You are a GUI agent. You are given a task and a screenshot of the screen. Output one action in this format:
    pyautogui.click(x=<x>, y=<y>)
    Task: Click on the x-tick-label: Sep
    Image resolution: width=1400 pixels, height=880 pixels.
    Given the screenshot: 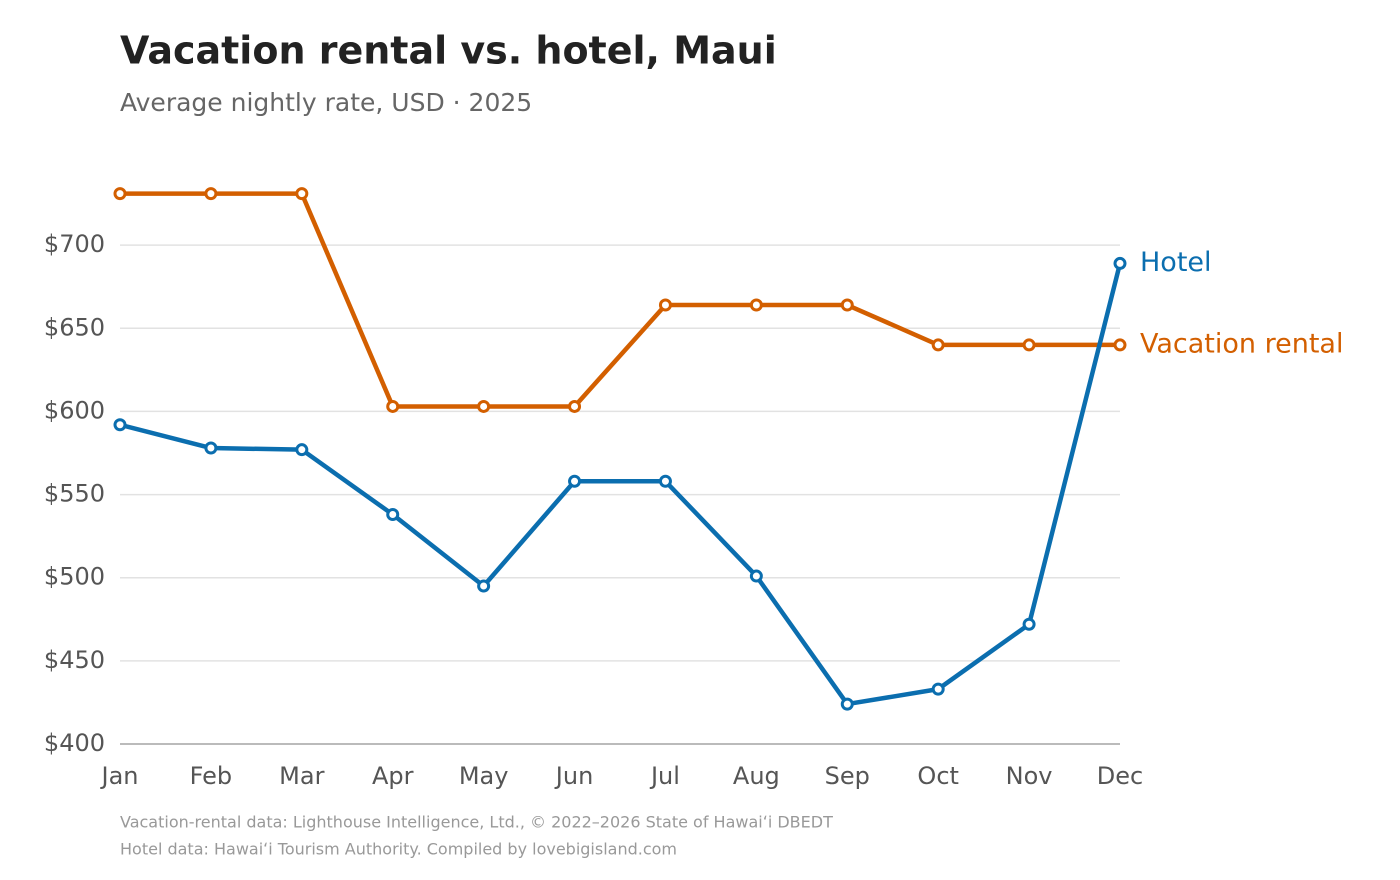 What is the action you would take?
    pyautogui.click(x=847, y=776)
    